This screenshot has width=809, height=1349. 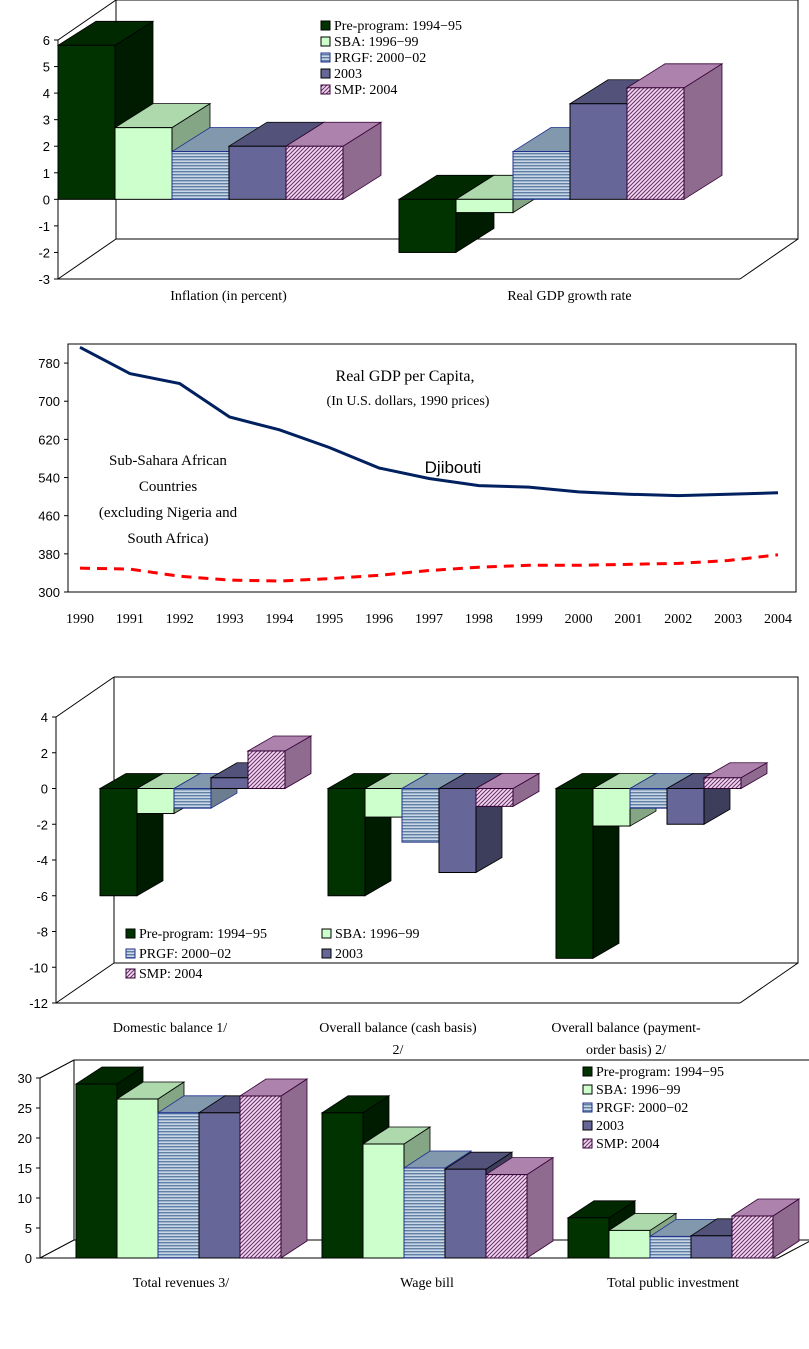 I want to click on bar-prgf, so click(x=205, y=790).